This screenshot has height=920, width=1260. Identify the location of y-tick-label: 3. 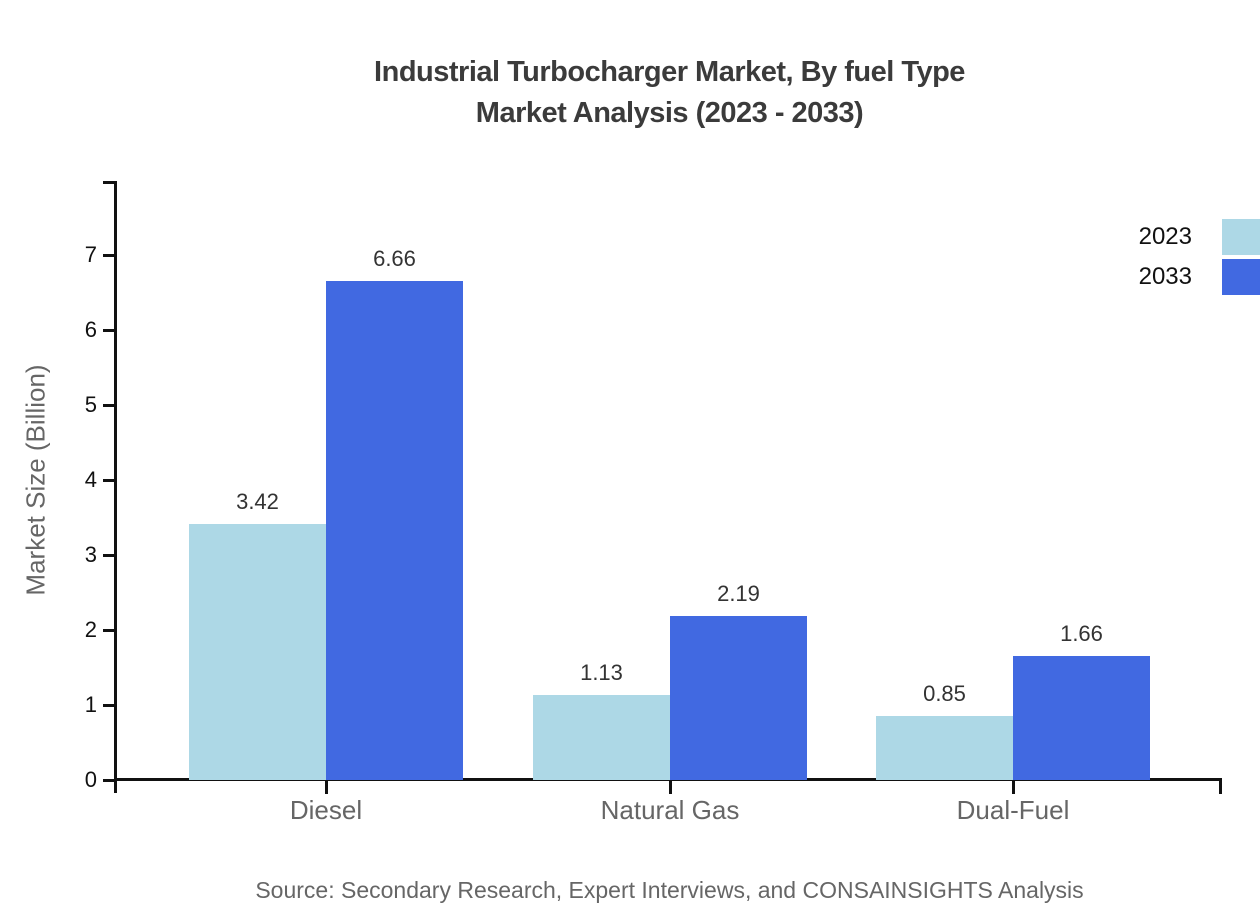
(90, 554).